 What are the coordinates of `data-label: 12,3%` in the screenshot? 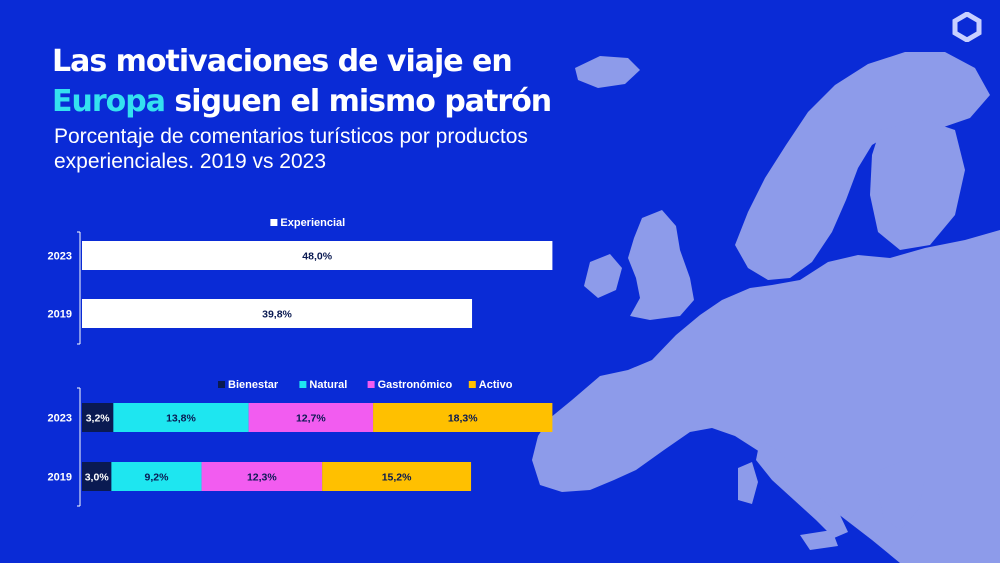 It's located at (262, 478).